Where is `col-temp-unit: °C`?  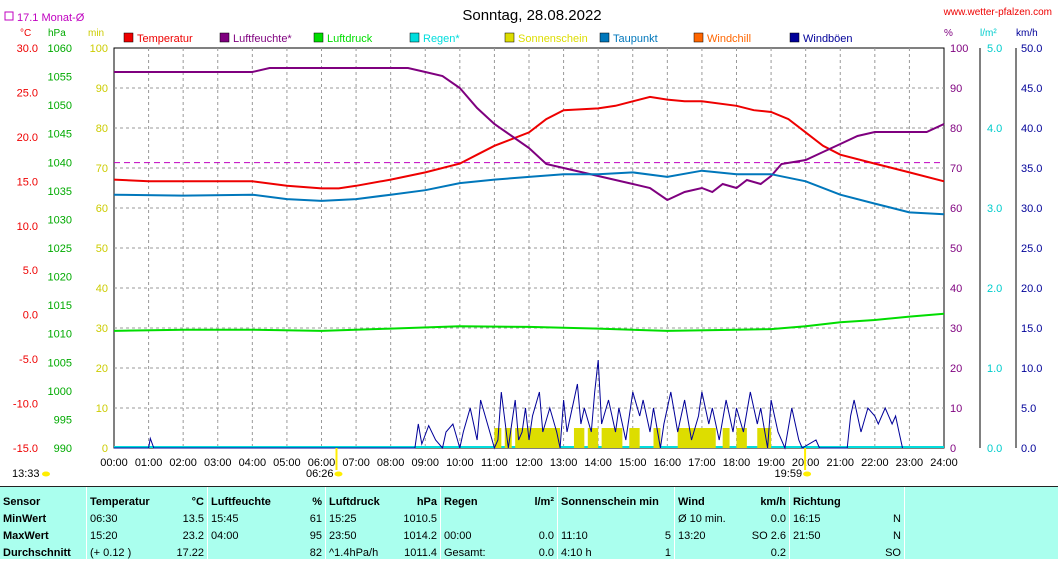
col-temp-unit: °C is located at coordinates (197, 501).